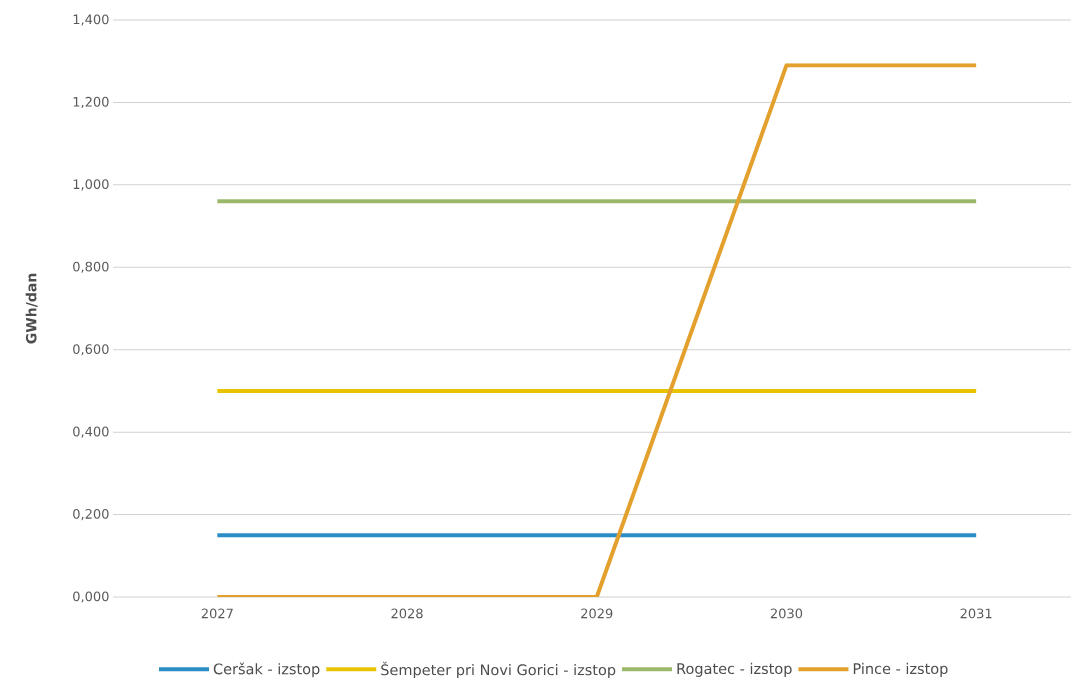 This screenshot has height=683, width=1071. I want to click on x-tick-label: 2029, so click(597, 613).